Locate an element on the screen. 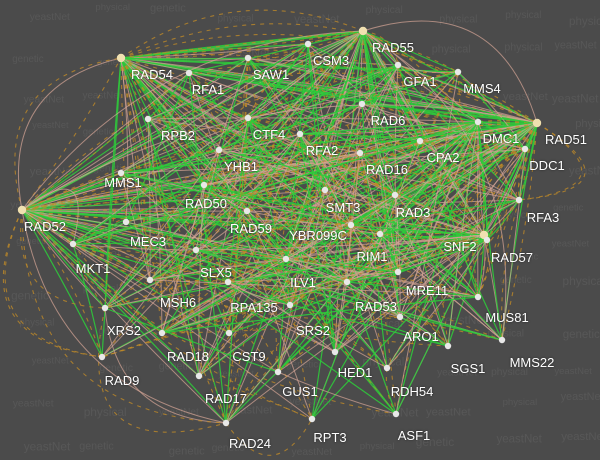  node-rad6 is located at coordinates (362, 104).